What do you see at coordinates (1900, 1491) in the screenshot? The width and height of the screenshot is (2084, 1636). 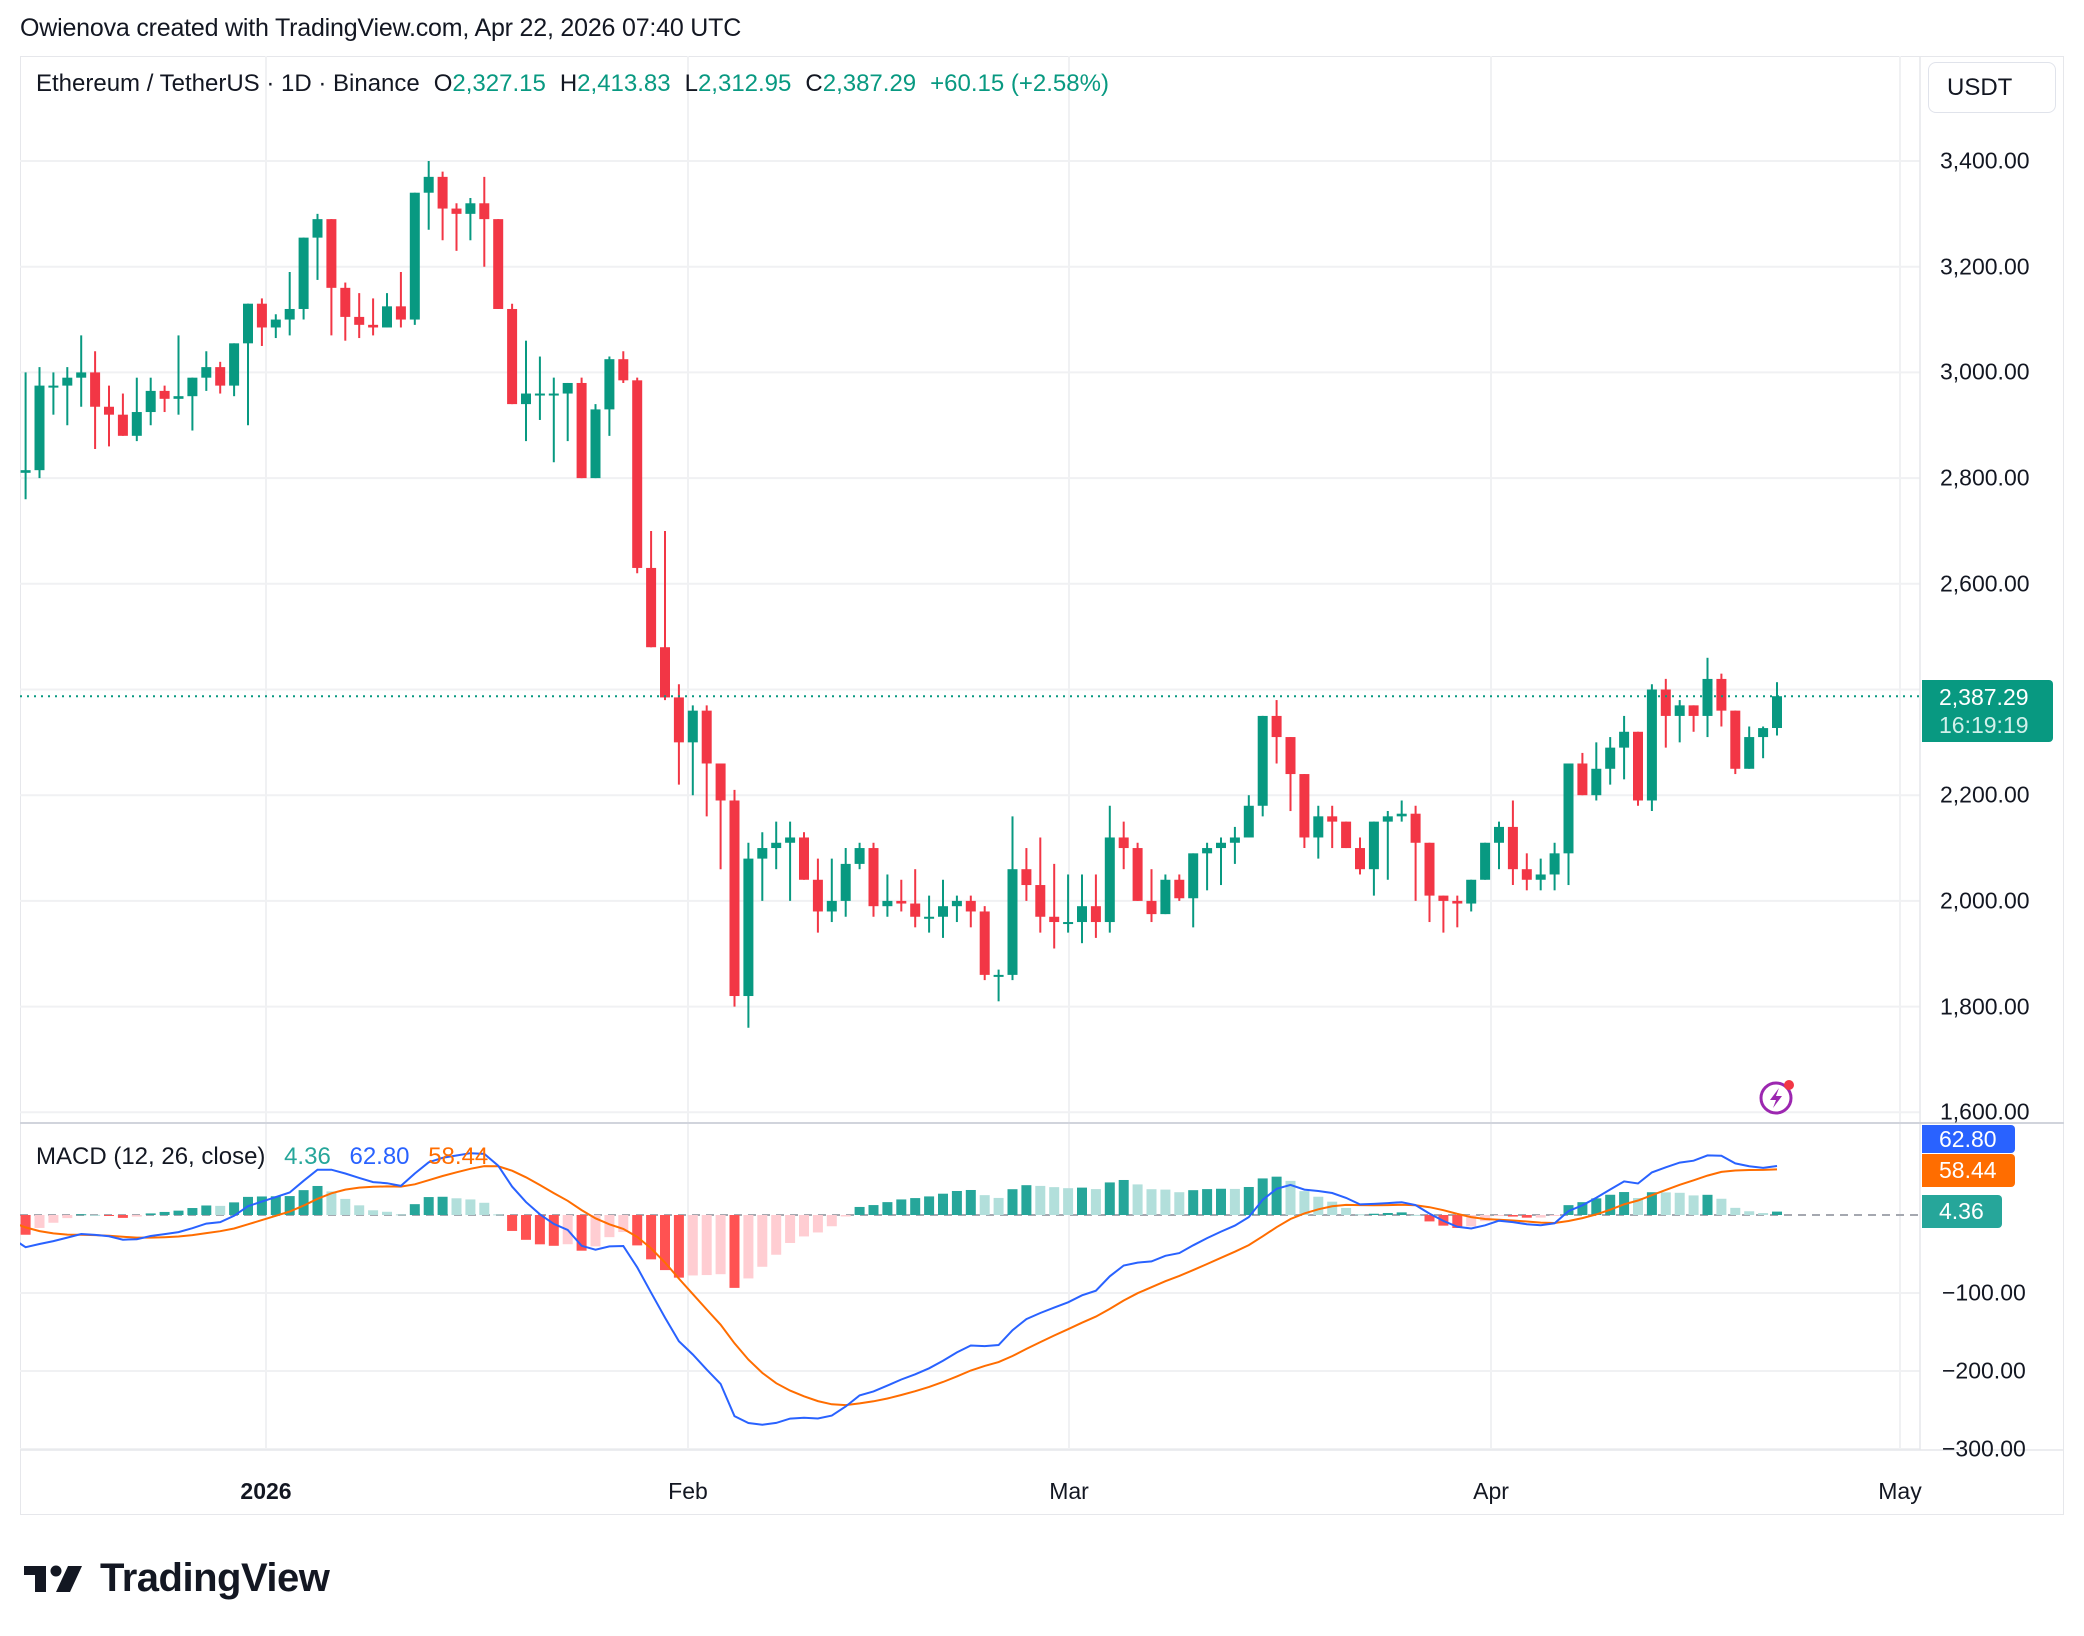 I see `time-axis-label: May` at bounding box center [1900, 1491].